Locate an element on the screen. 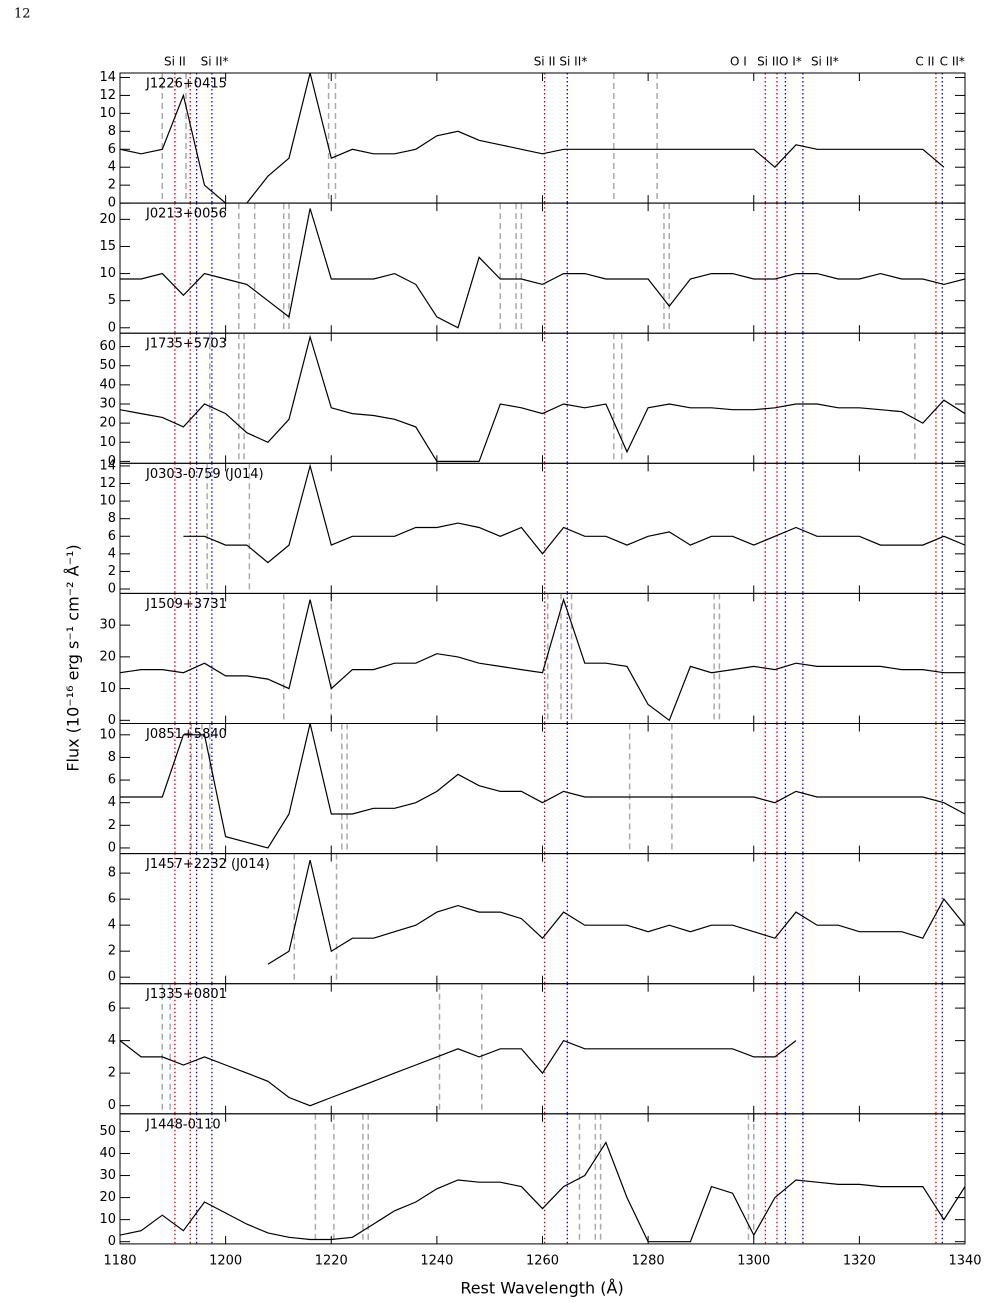  x-tick-label: 1340 is located at coordinates (964, 1260).